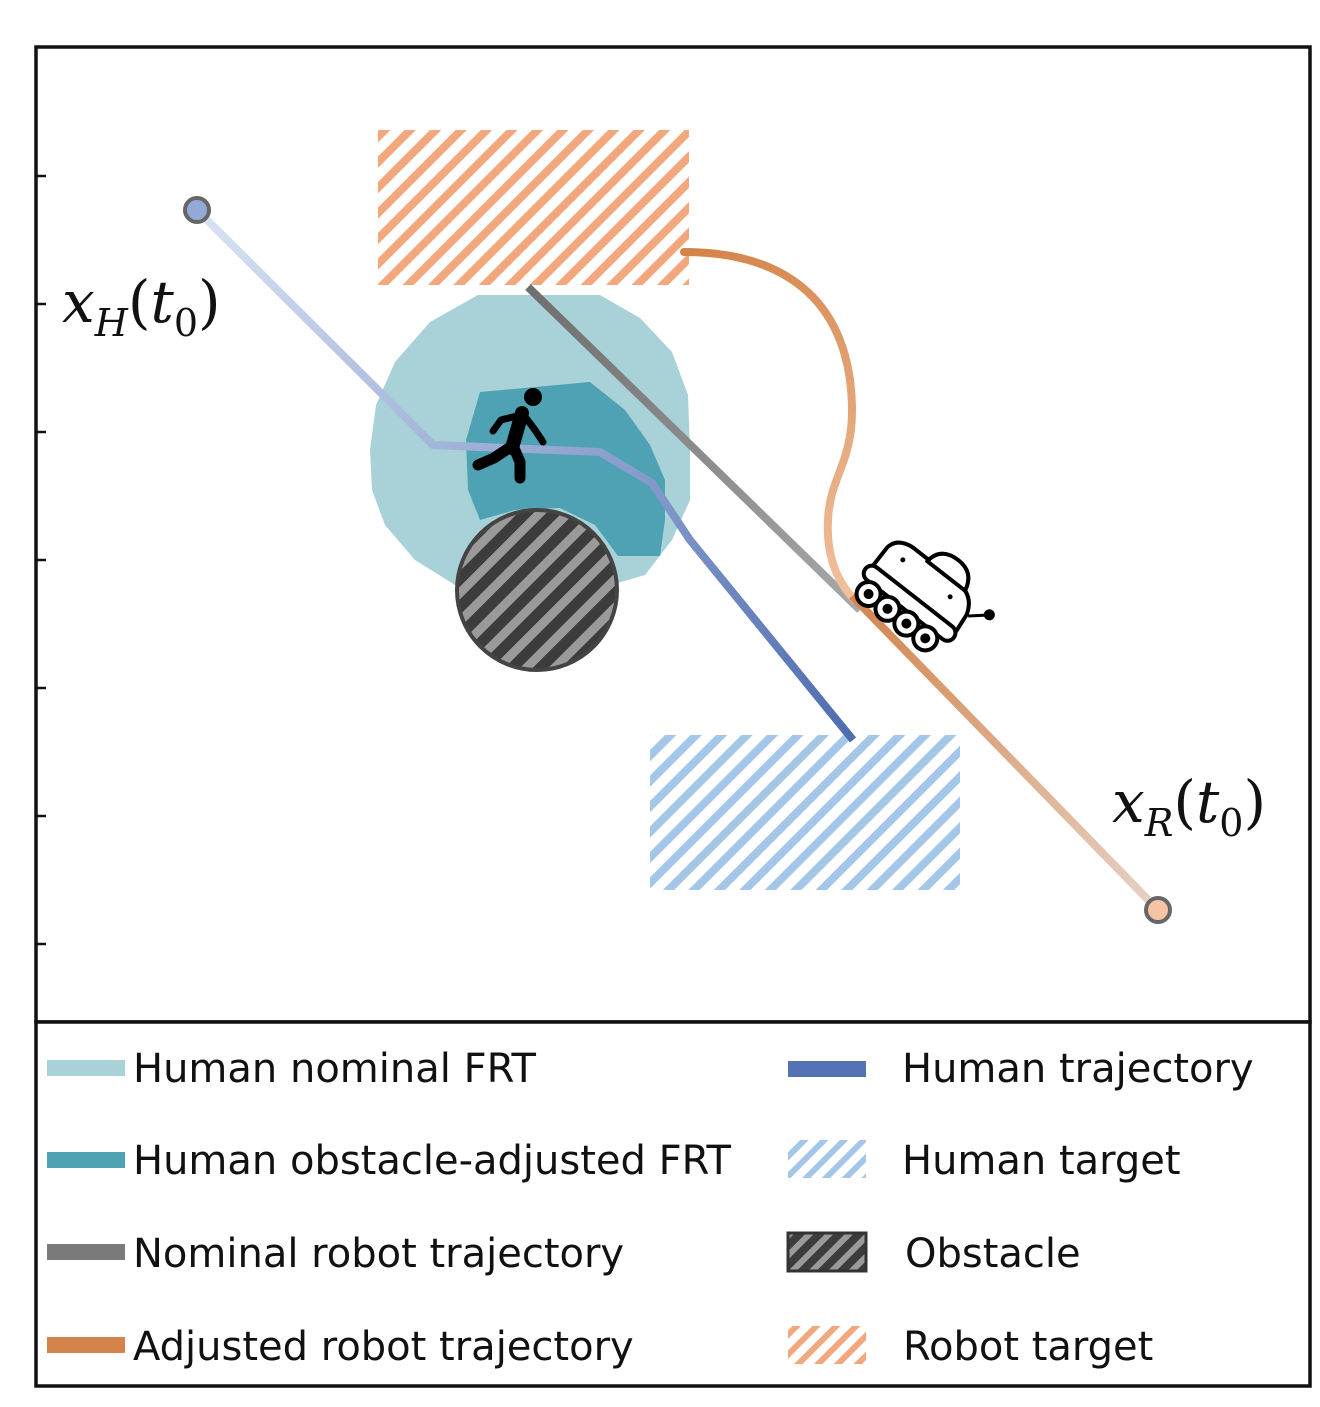 The width and height of the screenshot is (1320, 1407). I want to click on legend-swatch-dark-teal, so click(86, 1160).